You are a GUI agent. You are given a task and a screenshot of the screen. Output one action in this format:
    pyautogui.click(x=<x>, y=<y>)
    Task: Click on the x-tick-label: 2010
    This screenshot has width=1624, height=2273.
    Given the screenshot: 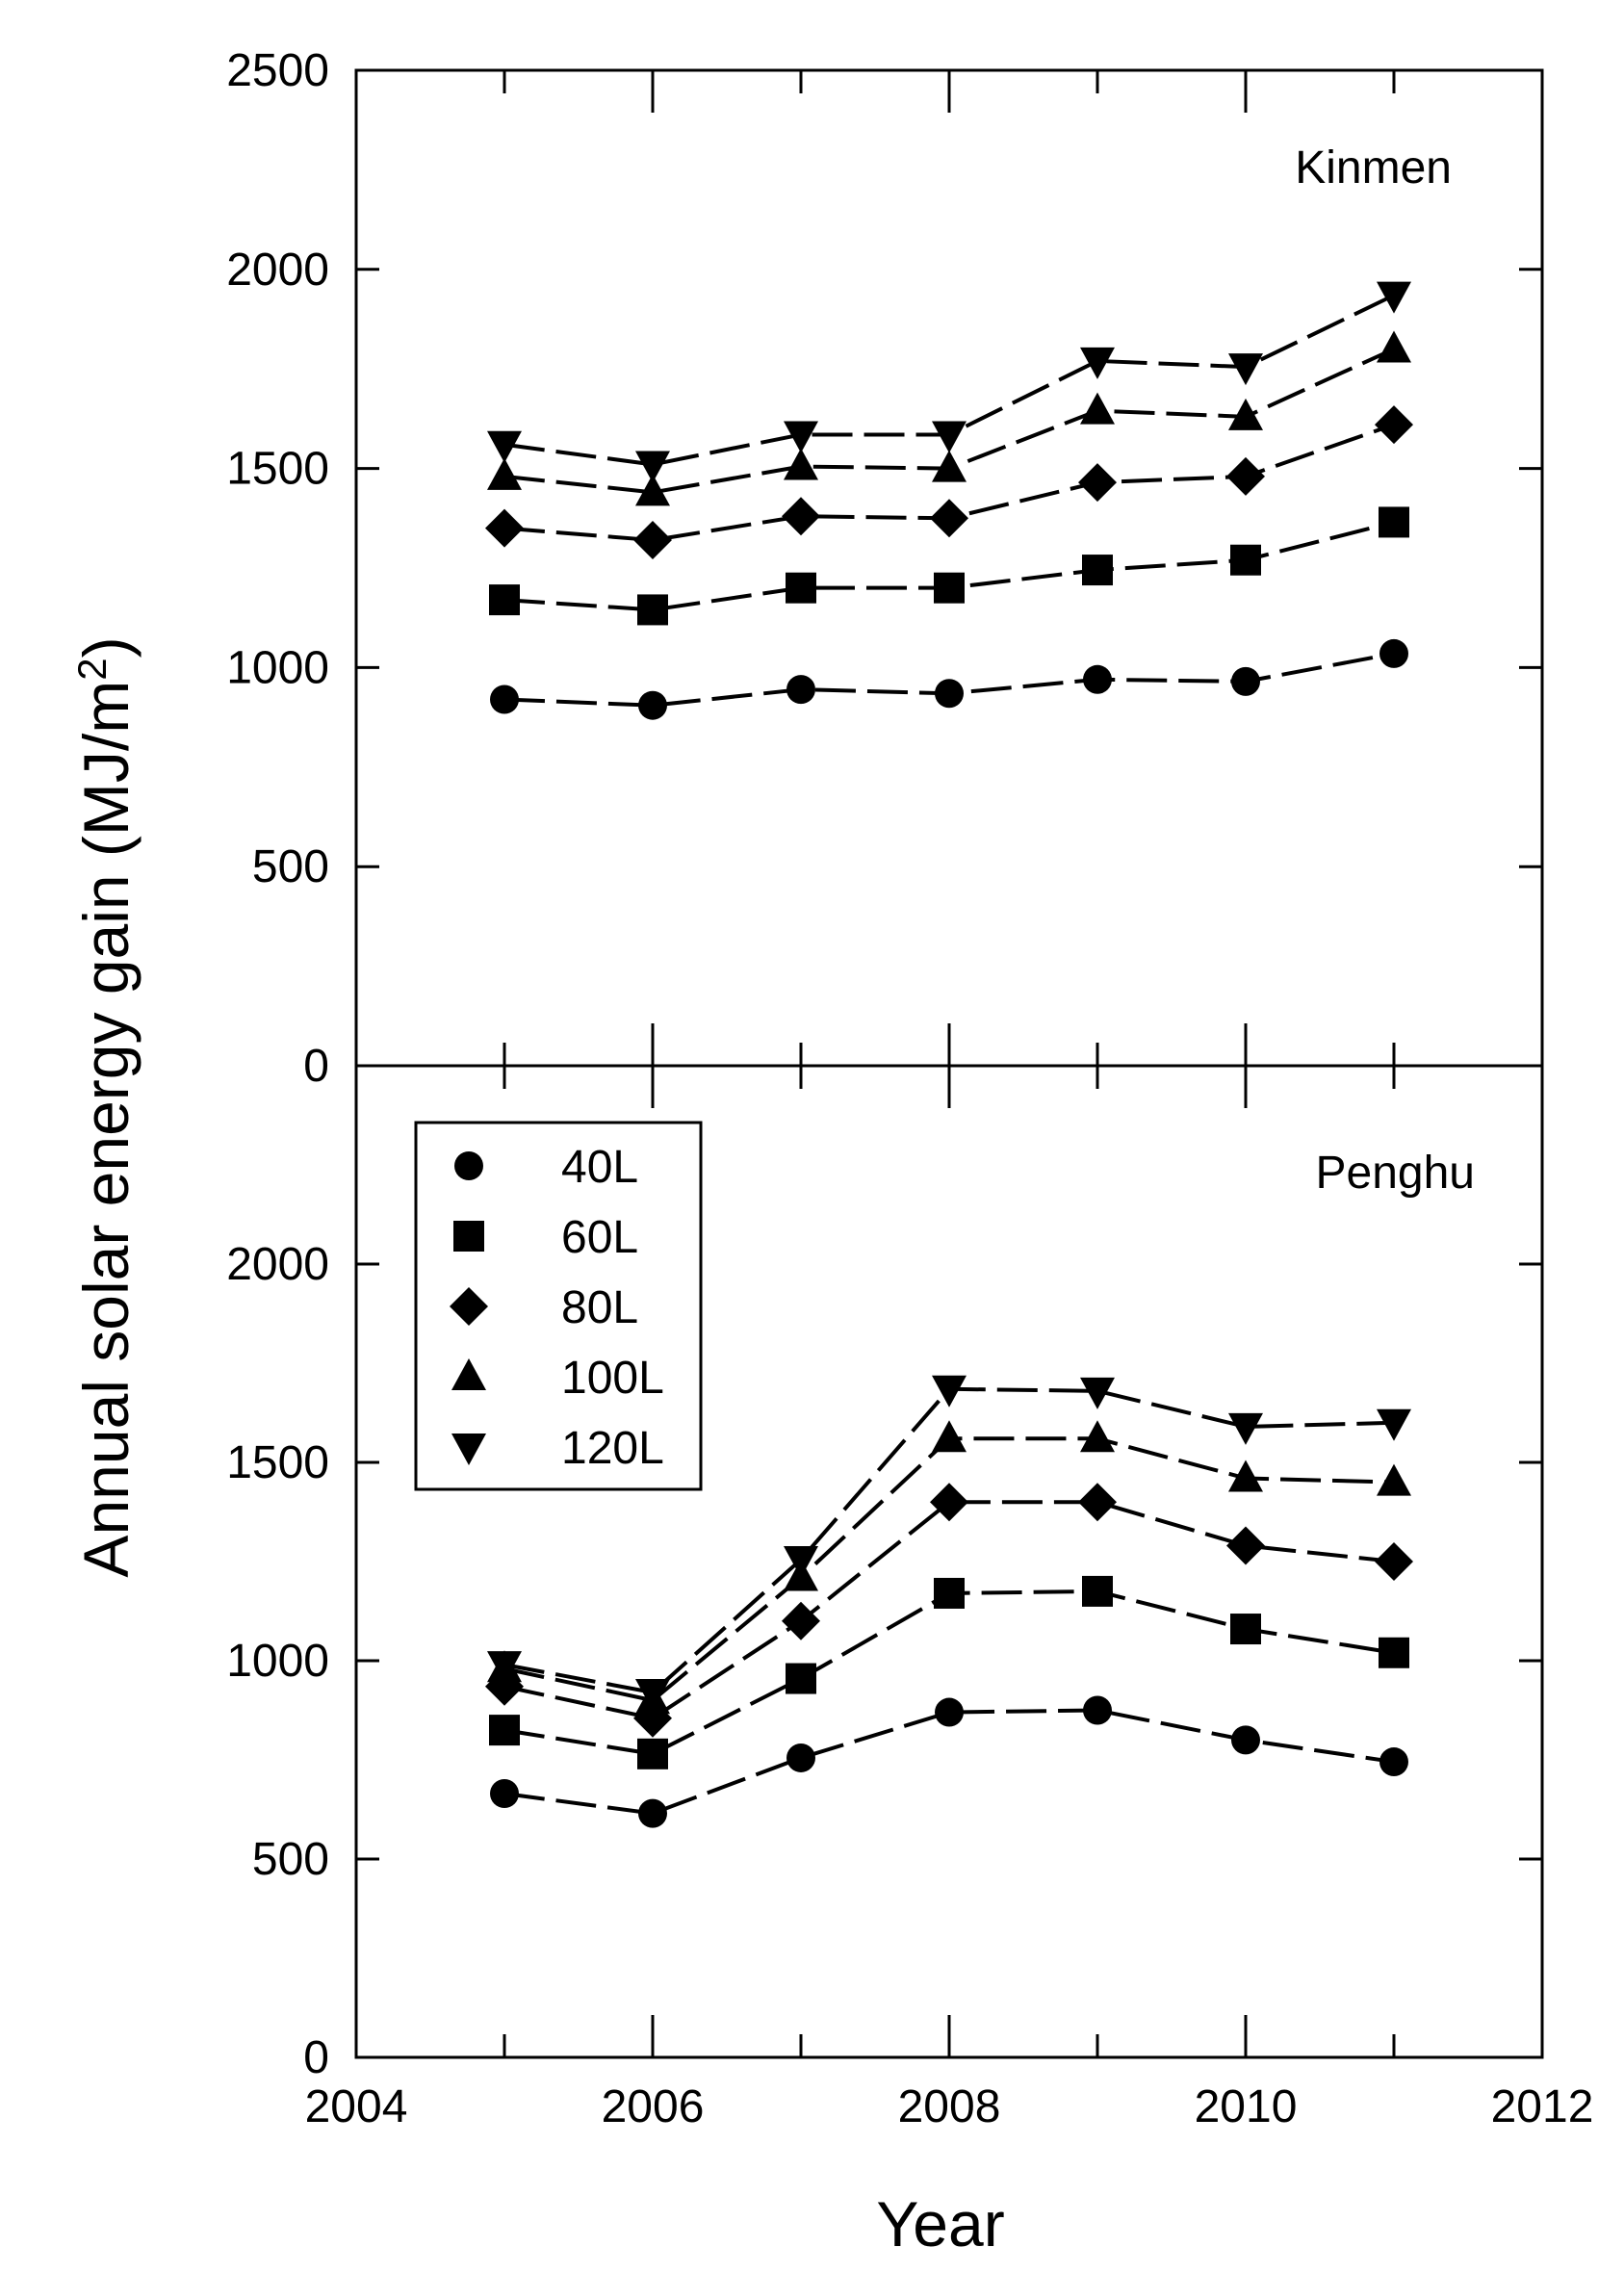 What is the action you would take?
    pyautogui.click(x=1246, y=2106)
    